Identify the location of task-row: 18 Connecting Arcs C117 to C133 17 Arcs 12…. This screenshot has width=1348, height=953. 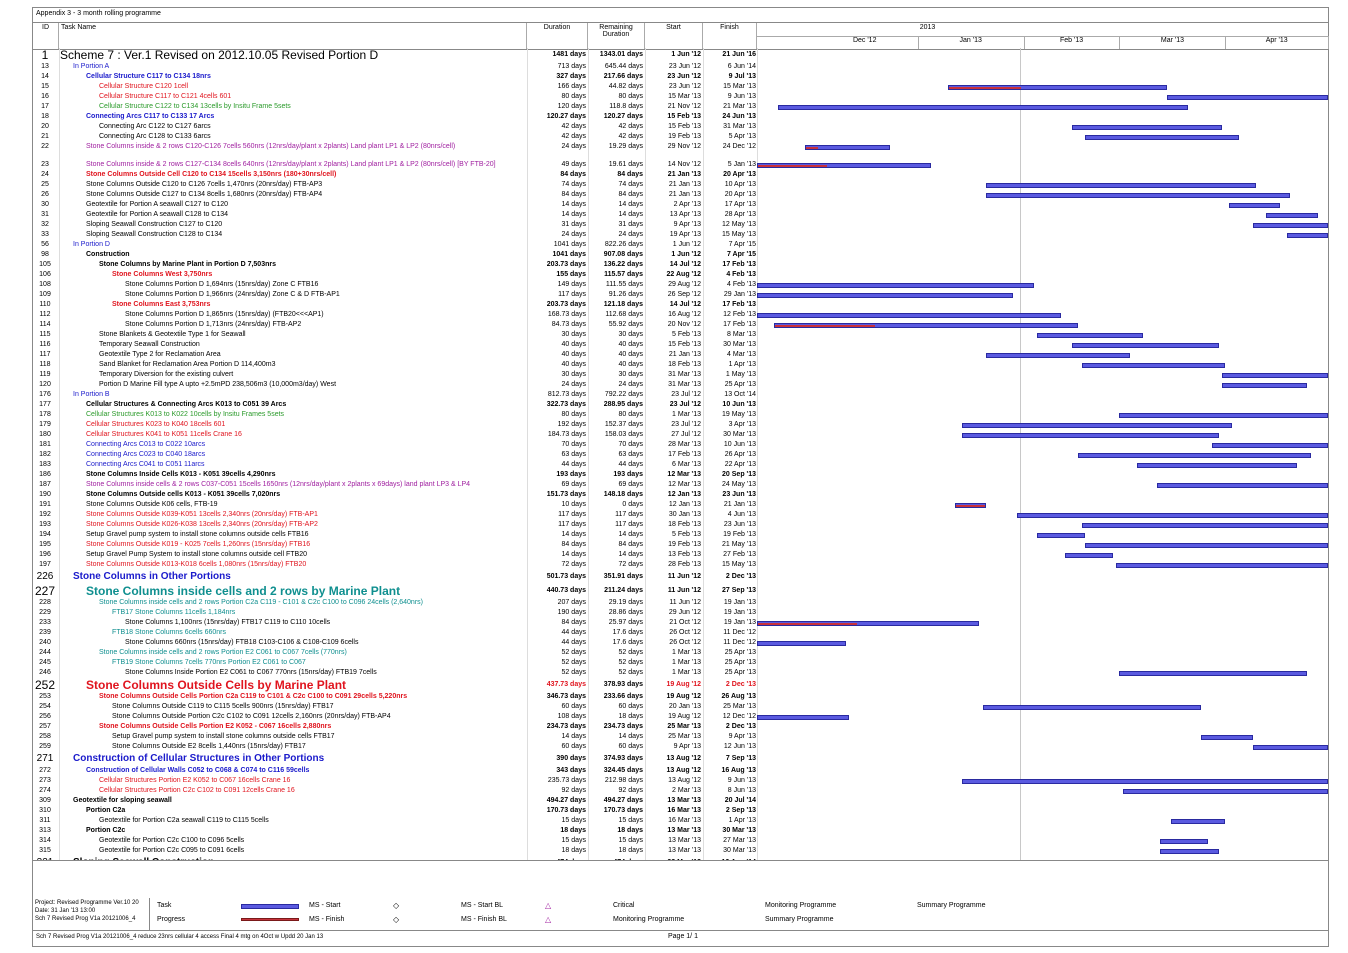
(680, 117).